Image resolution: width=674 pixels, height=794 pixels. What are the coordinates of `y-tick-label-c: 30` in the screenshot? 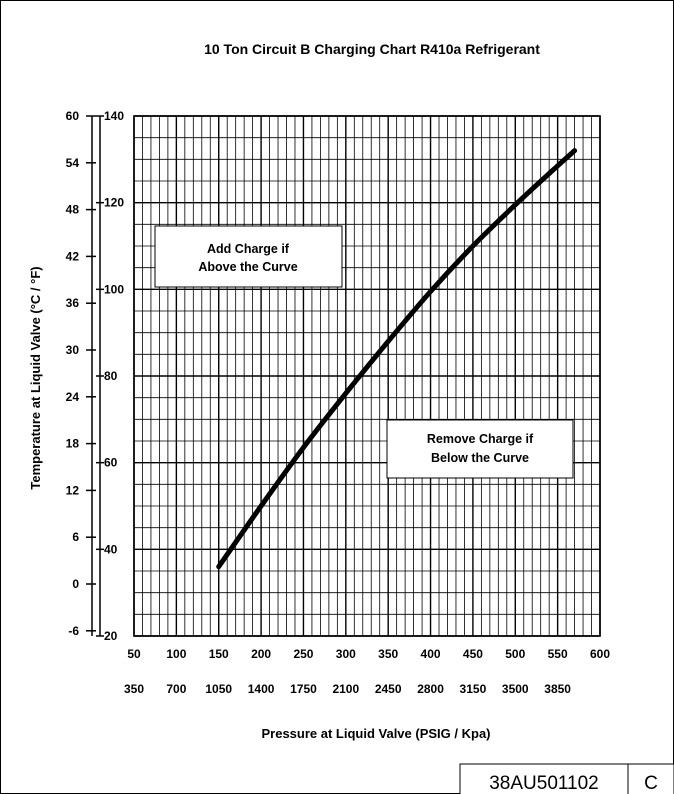 It's located at (73, 350).